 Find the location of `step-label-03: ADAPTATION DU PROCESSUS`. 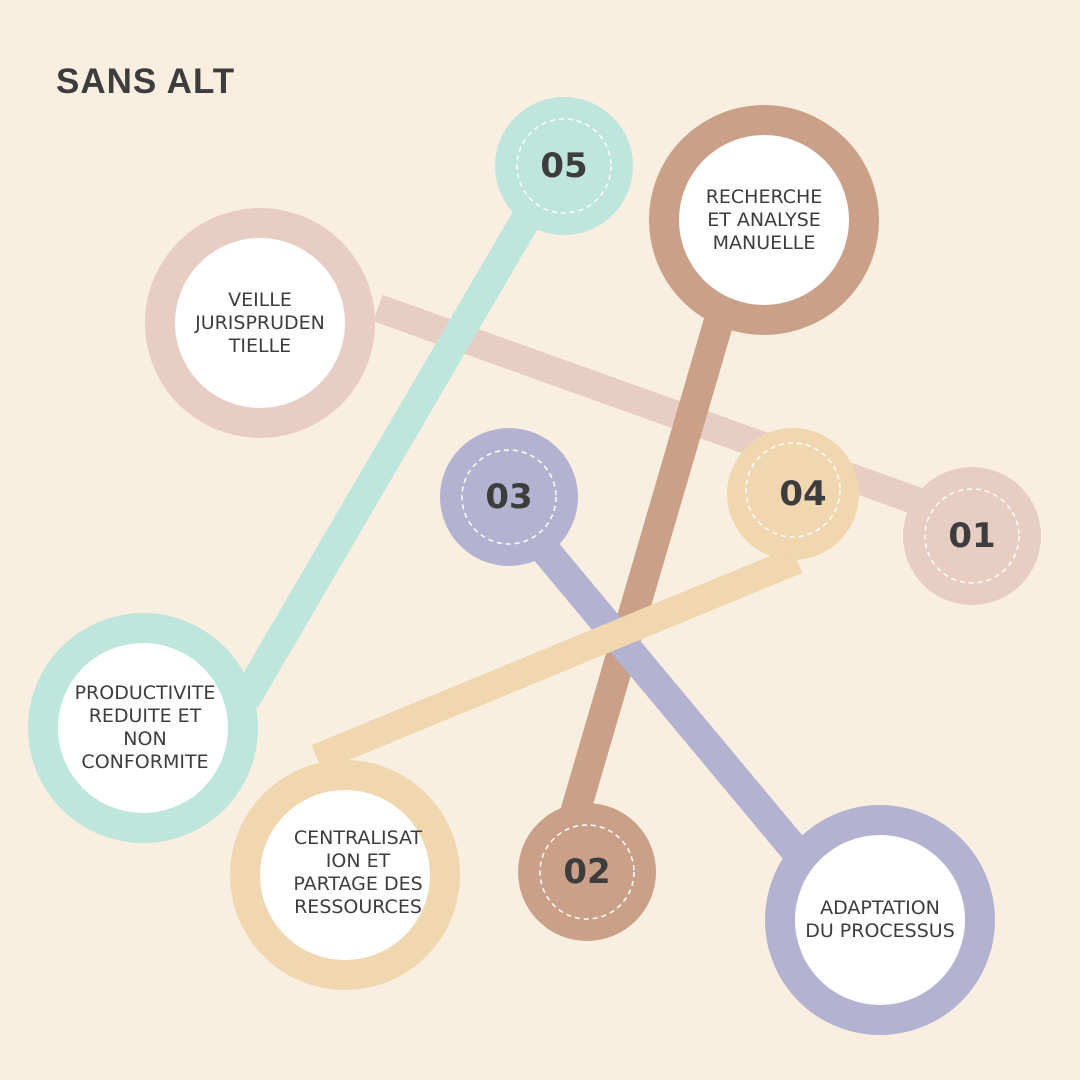

step-label-03: ADAPTATION DU PROCESSUS is located at coordinates (880, 919).